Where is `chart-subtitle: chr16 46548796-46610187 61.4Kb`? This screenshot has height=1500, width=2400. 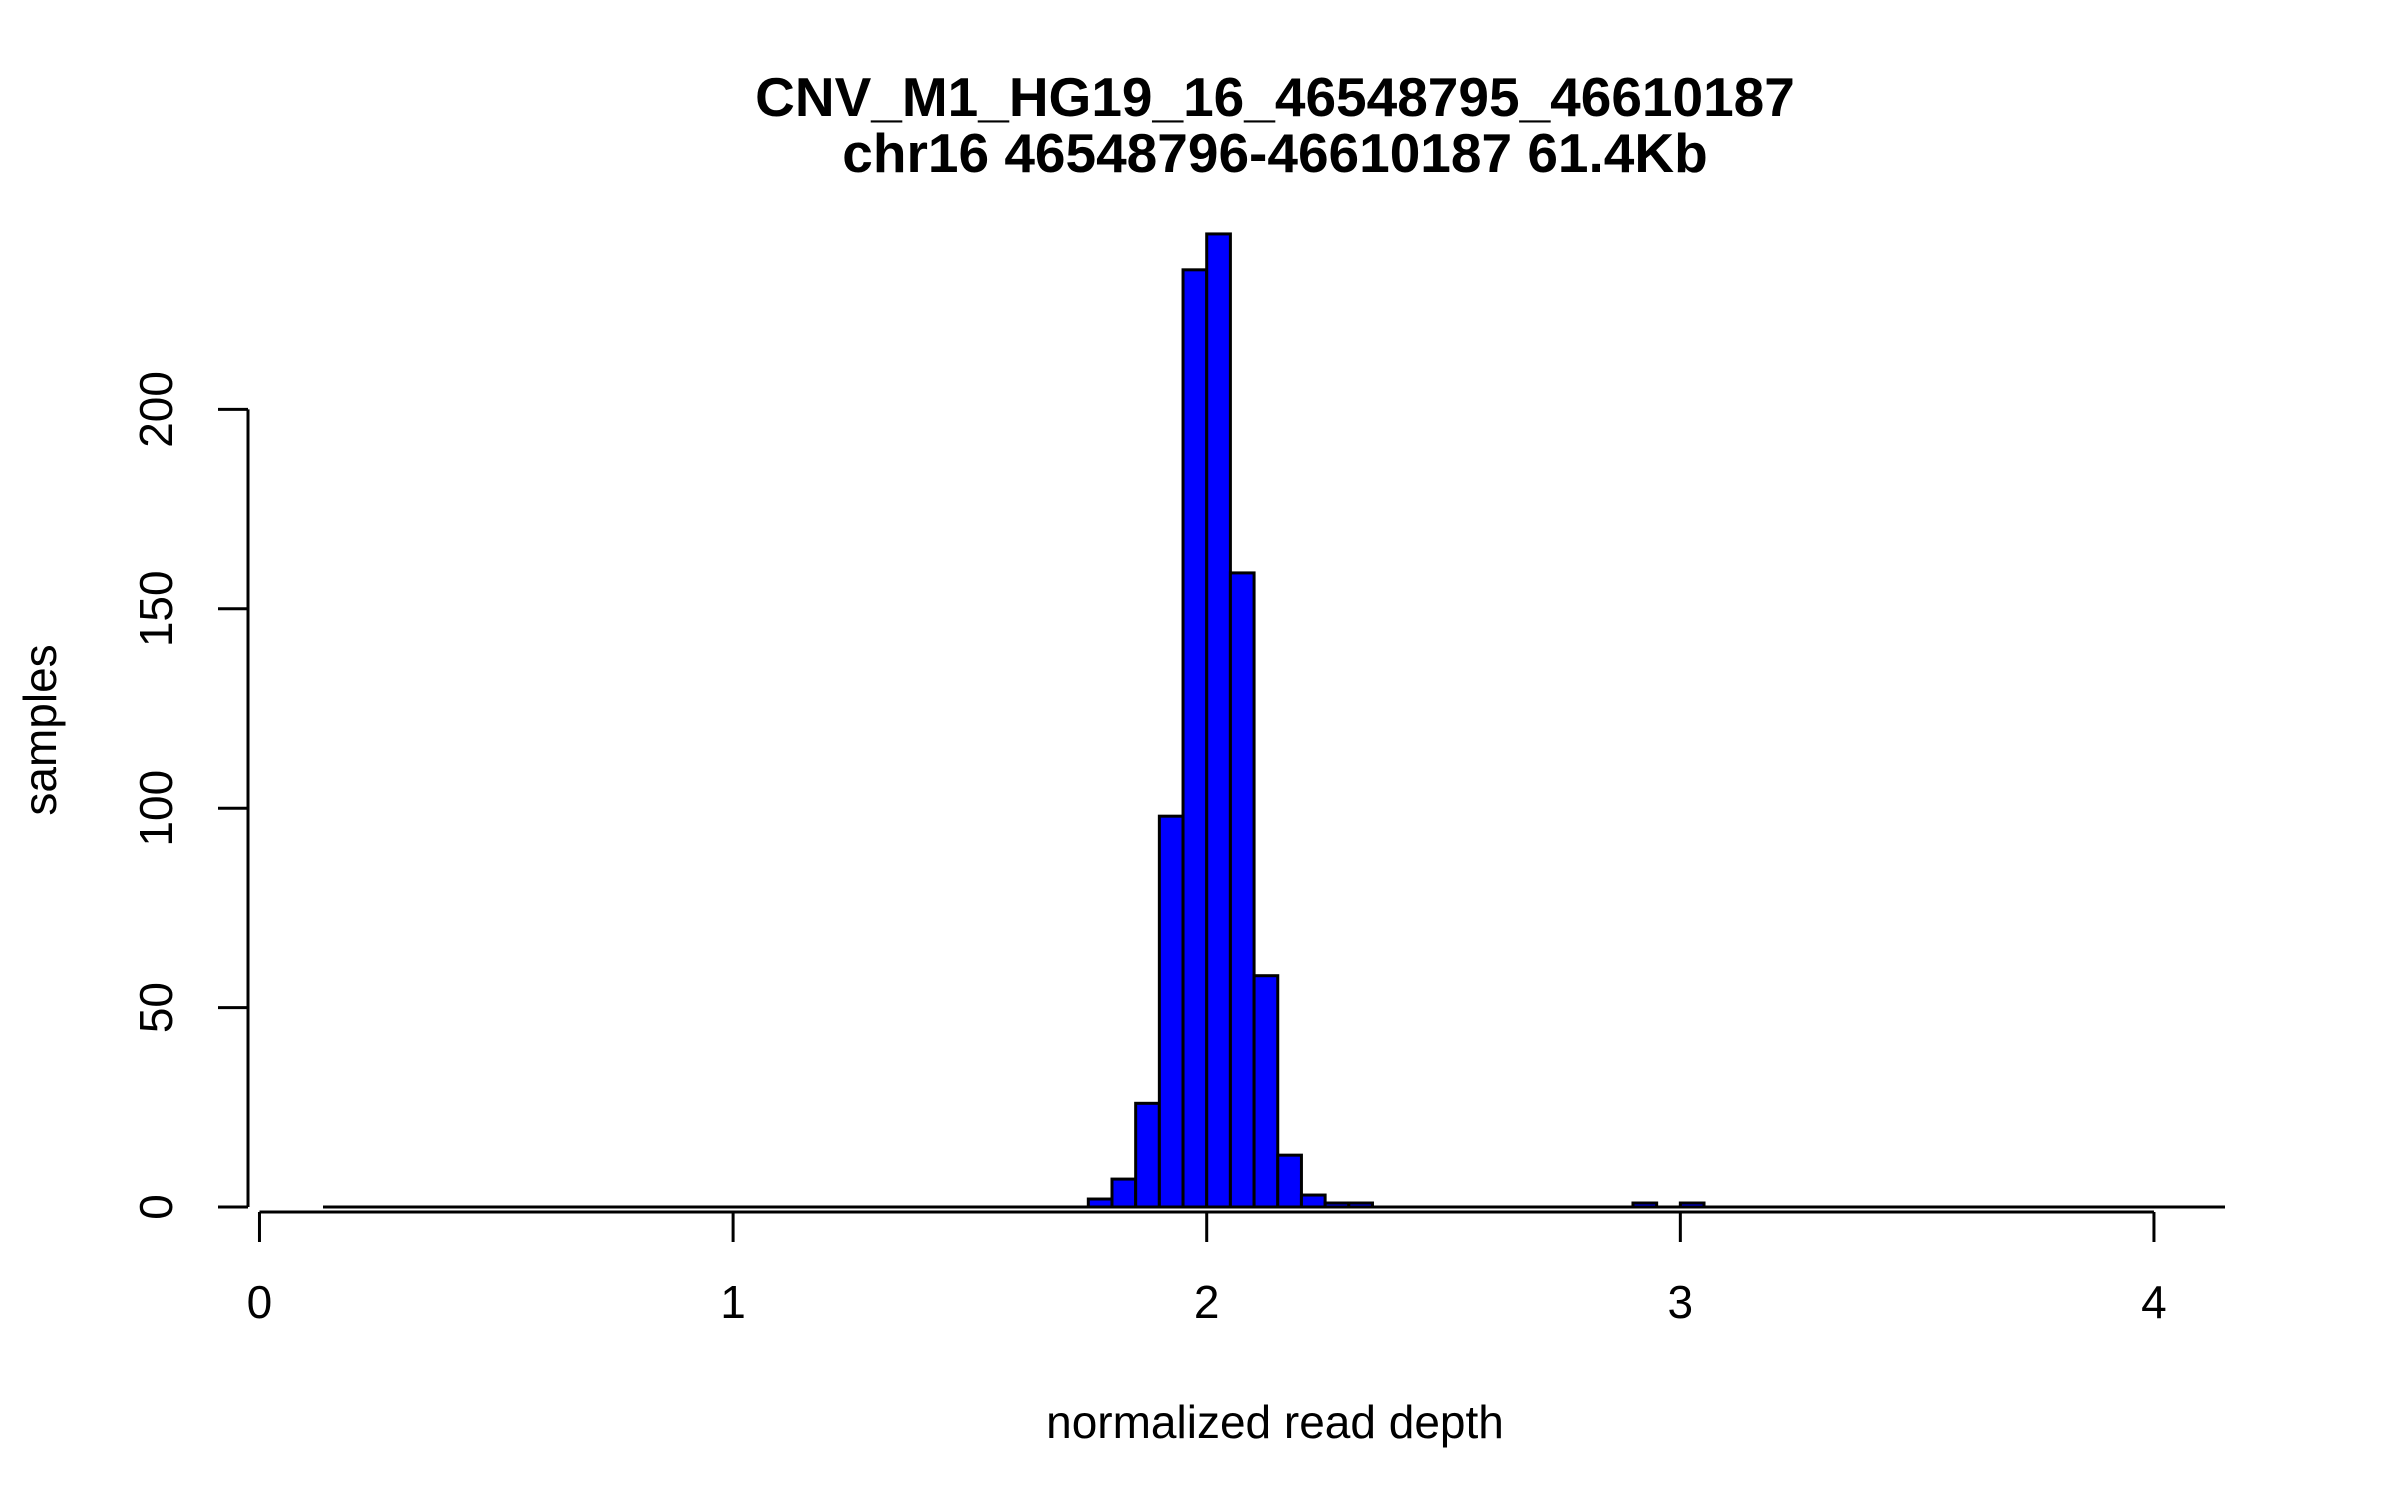
chart-subtitle: chr16 46548796-46610187 61.4Kb is located at coordinates (1274, 153).